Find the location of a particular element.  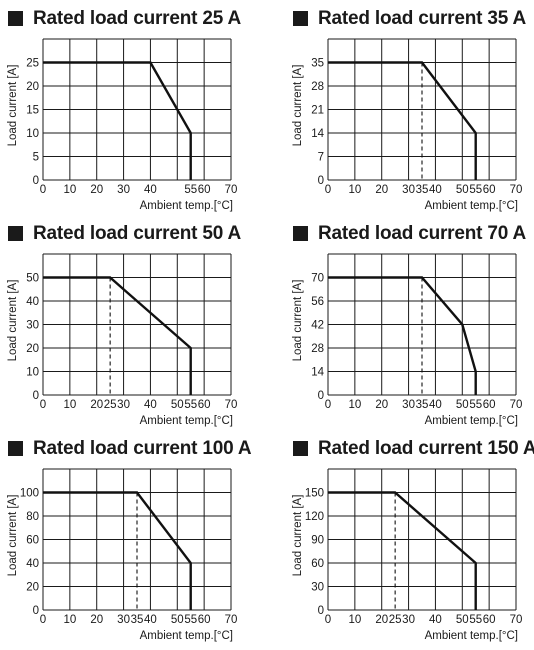

chart-title: Rated load current 50 A is located at coordinates (137, 233).